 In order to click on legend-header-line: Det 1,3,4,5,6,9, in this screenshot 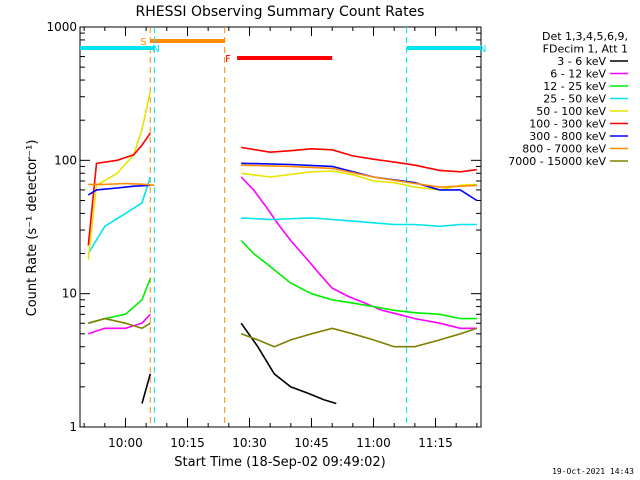, I will do `click(585, 36)`.